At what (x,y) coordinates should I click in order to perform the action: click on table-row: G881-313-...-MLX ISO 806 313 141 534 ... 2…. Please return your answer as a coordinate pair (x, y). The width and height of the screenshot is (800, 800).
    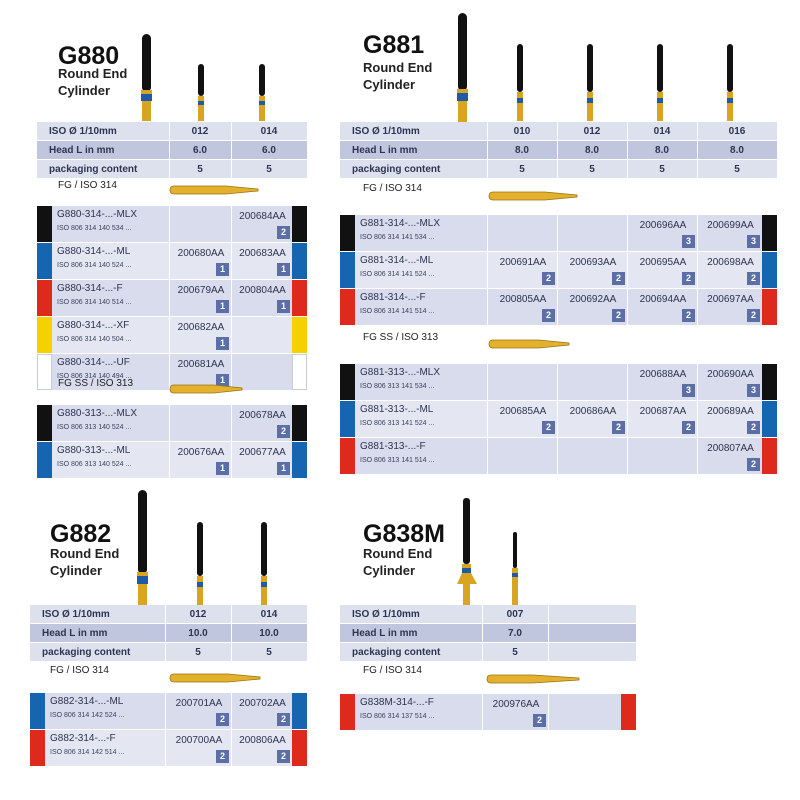
    Looking at the image, I should click on (558, 382).